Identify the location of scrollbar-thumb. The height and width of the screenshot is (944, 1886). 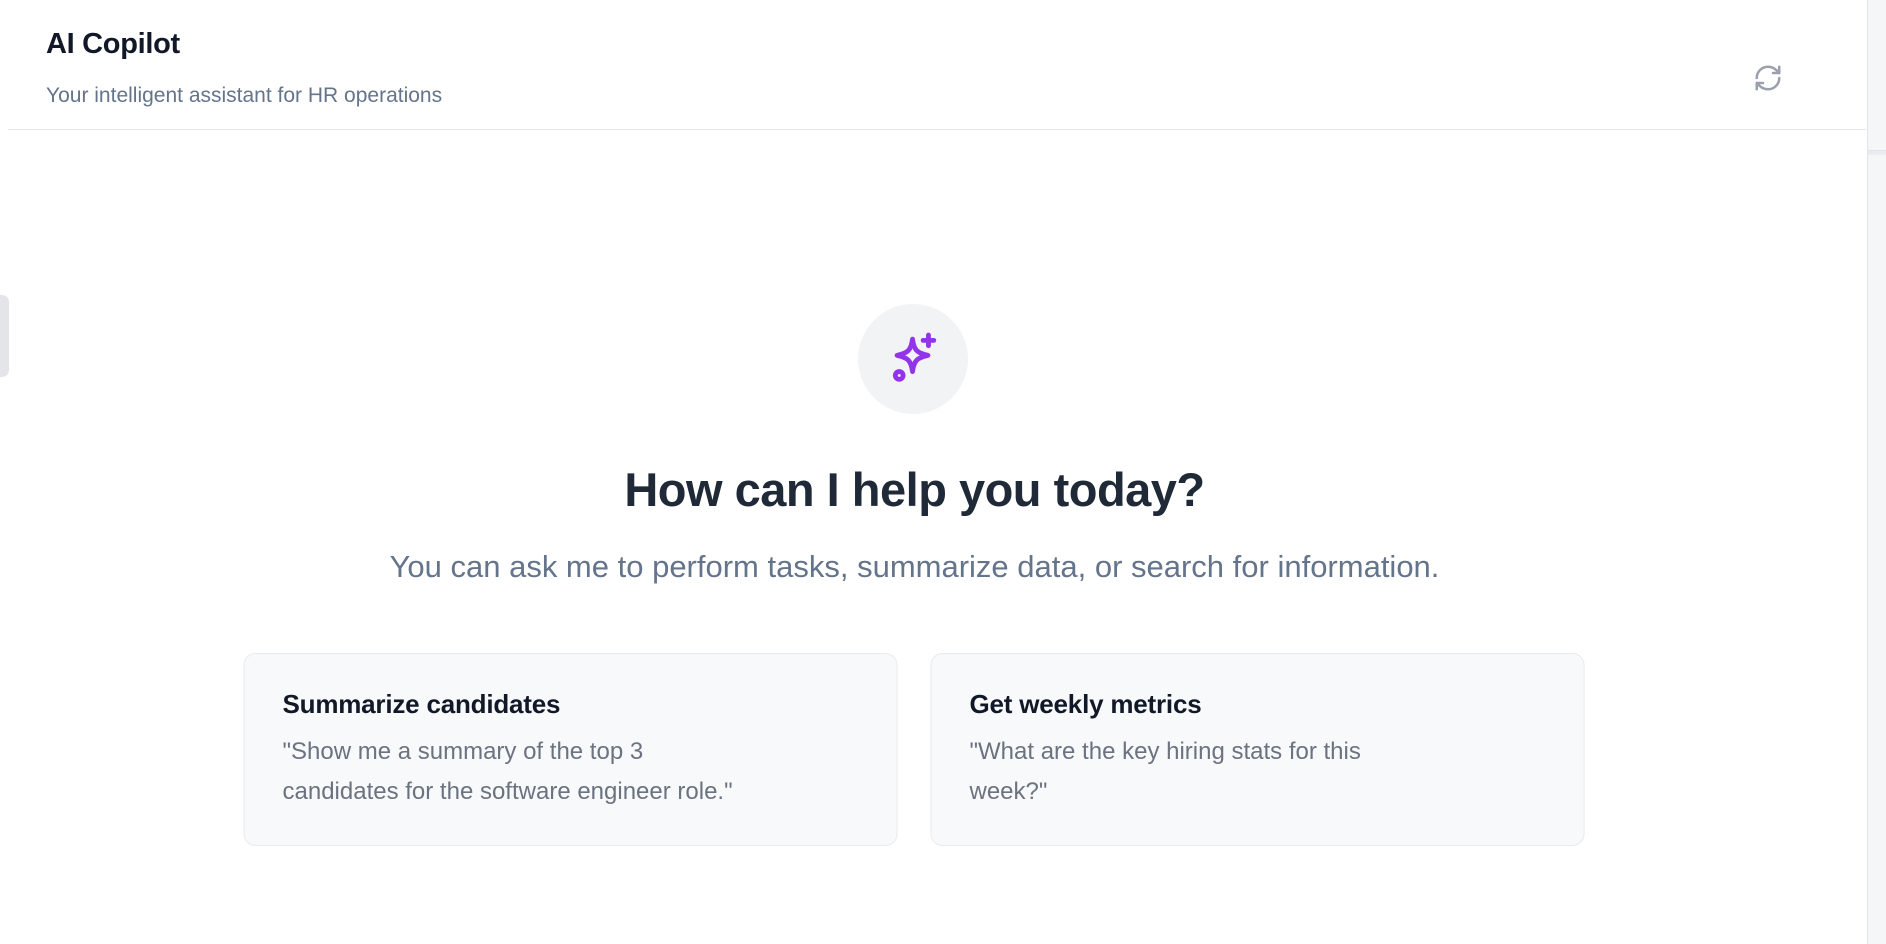
(4, 336).